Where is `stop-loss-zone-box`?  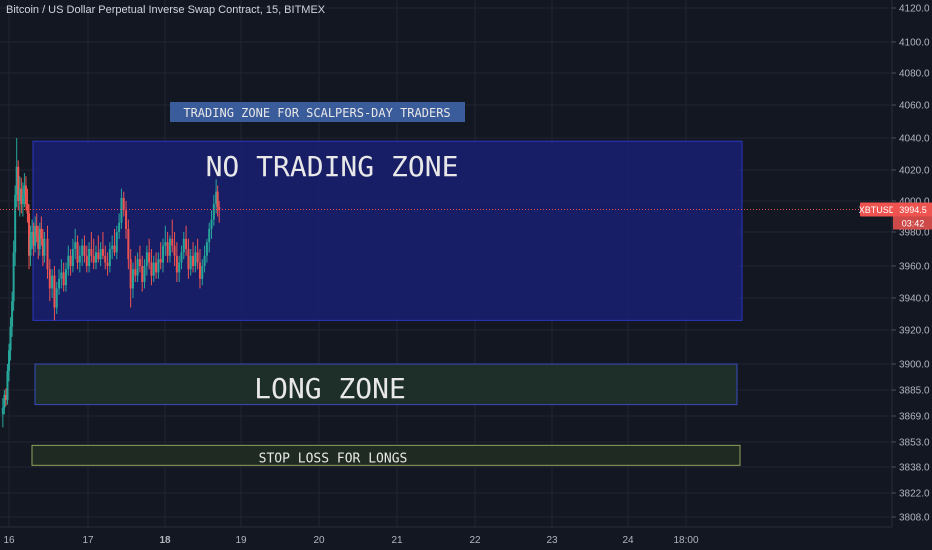 stop-loss-zone-box is located at coordinates (386, 455).